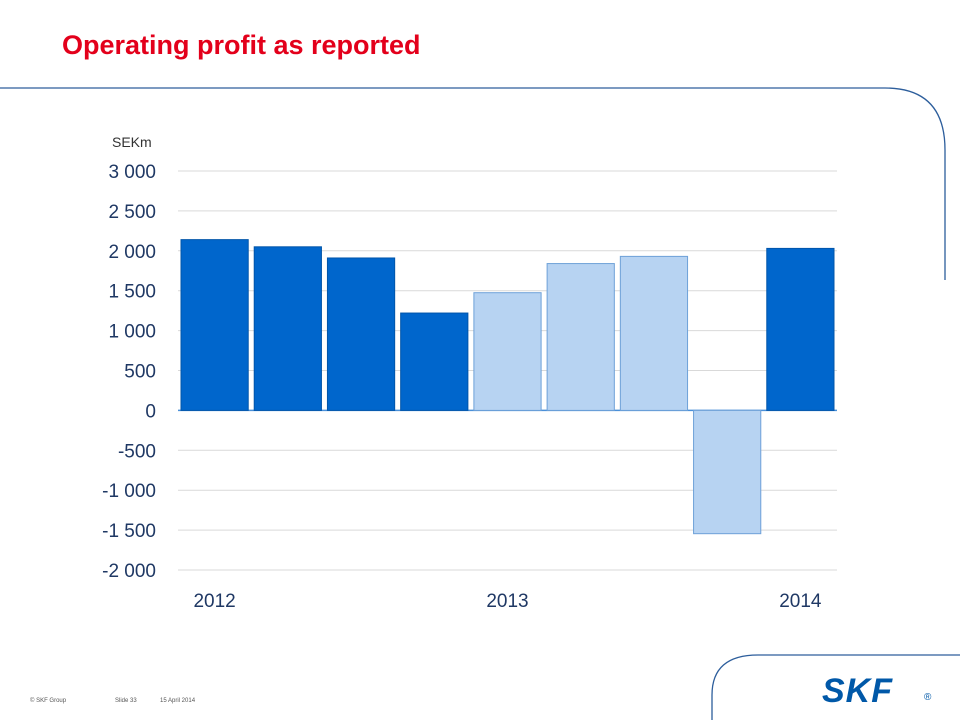  Describe the element at coordinates (140, 372) in the screenshot. I see `y-tick-label: 500` at that location.